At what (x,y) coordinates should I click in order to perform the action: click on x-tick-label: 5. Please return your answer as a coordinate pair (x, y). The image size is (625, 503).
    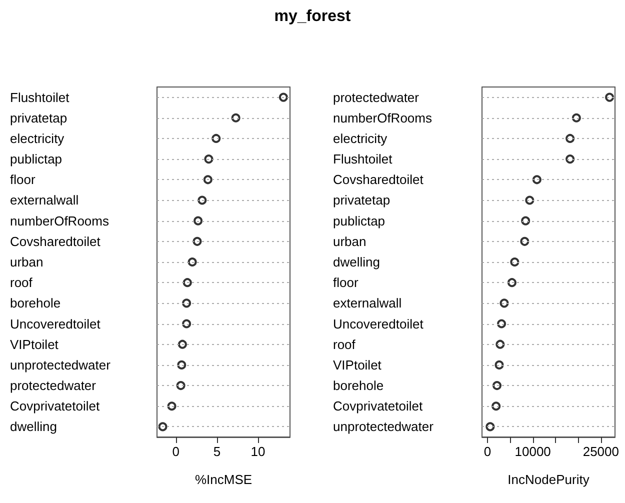
    Looking at the image, I should click on (217, 451).